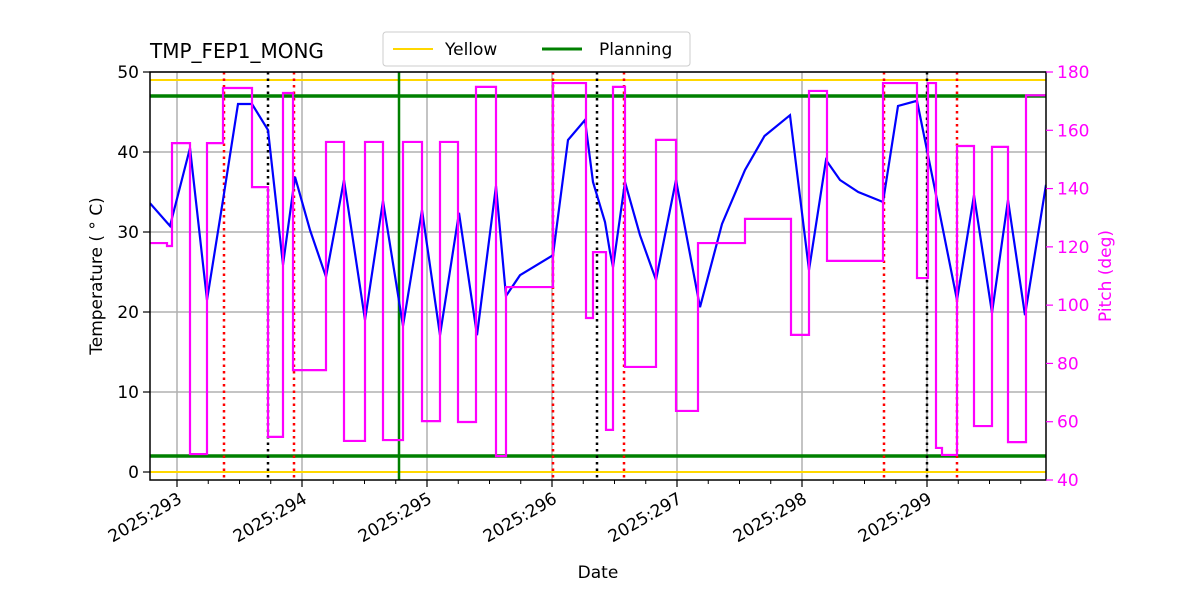 The image size is (1200, 604). Describe the element at coordinates (520, 518) in the screenshot. I see `x-tick-label: 2025:296` at that location.